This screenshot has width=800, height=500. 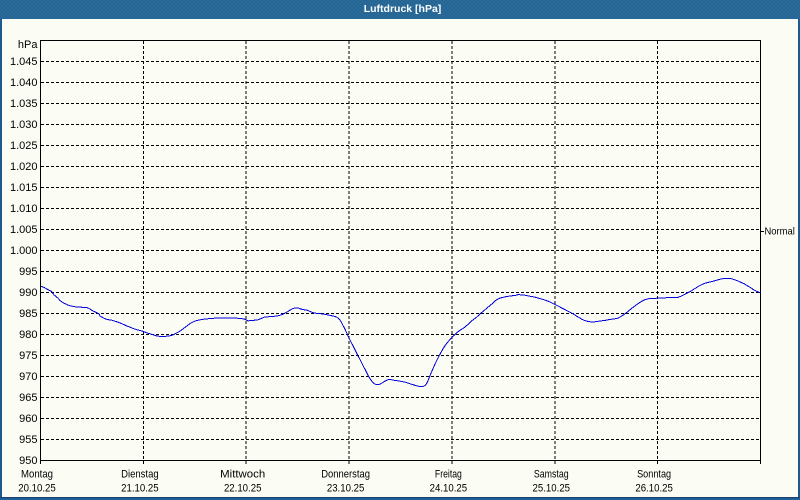 What do you see at coordinates (24, 167) in the screenshot?
I see `svg-text: 1.020` at bounding box center [24, 167].